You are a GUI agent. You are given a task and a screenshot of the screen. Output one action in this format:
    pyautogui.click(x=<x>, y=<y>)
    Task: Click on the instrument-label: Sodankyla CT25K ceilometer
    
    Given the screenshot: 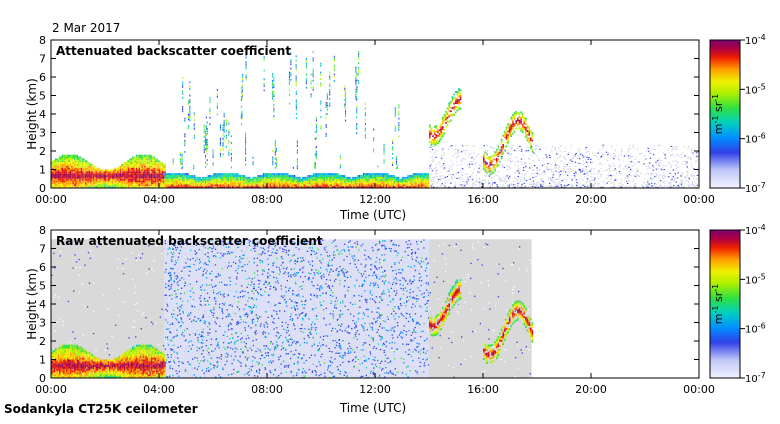 What is the action you would take?
    pyautogui.click(x=101, y=409)
    